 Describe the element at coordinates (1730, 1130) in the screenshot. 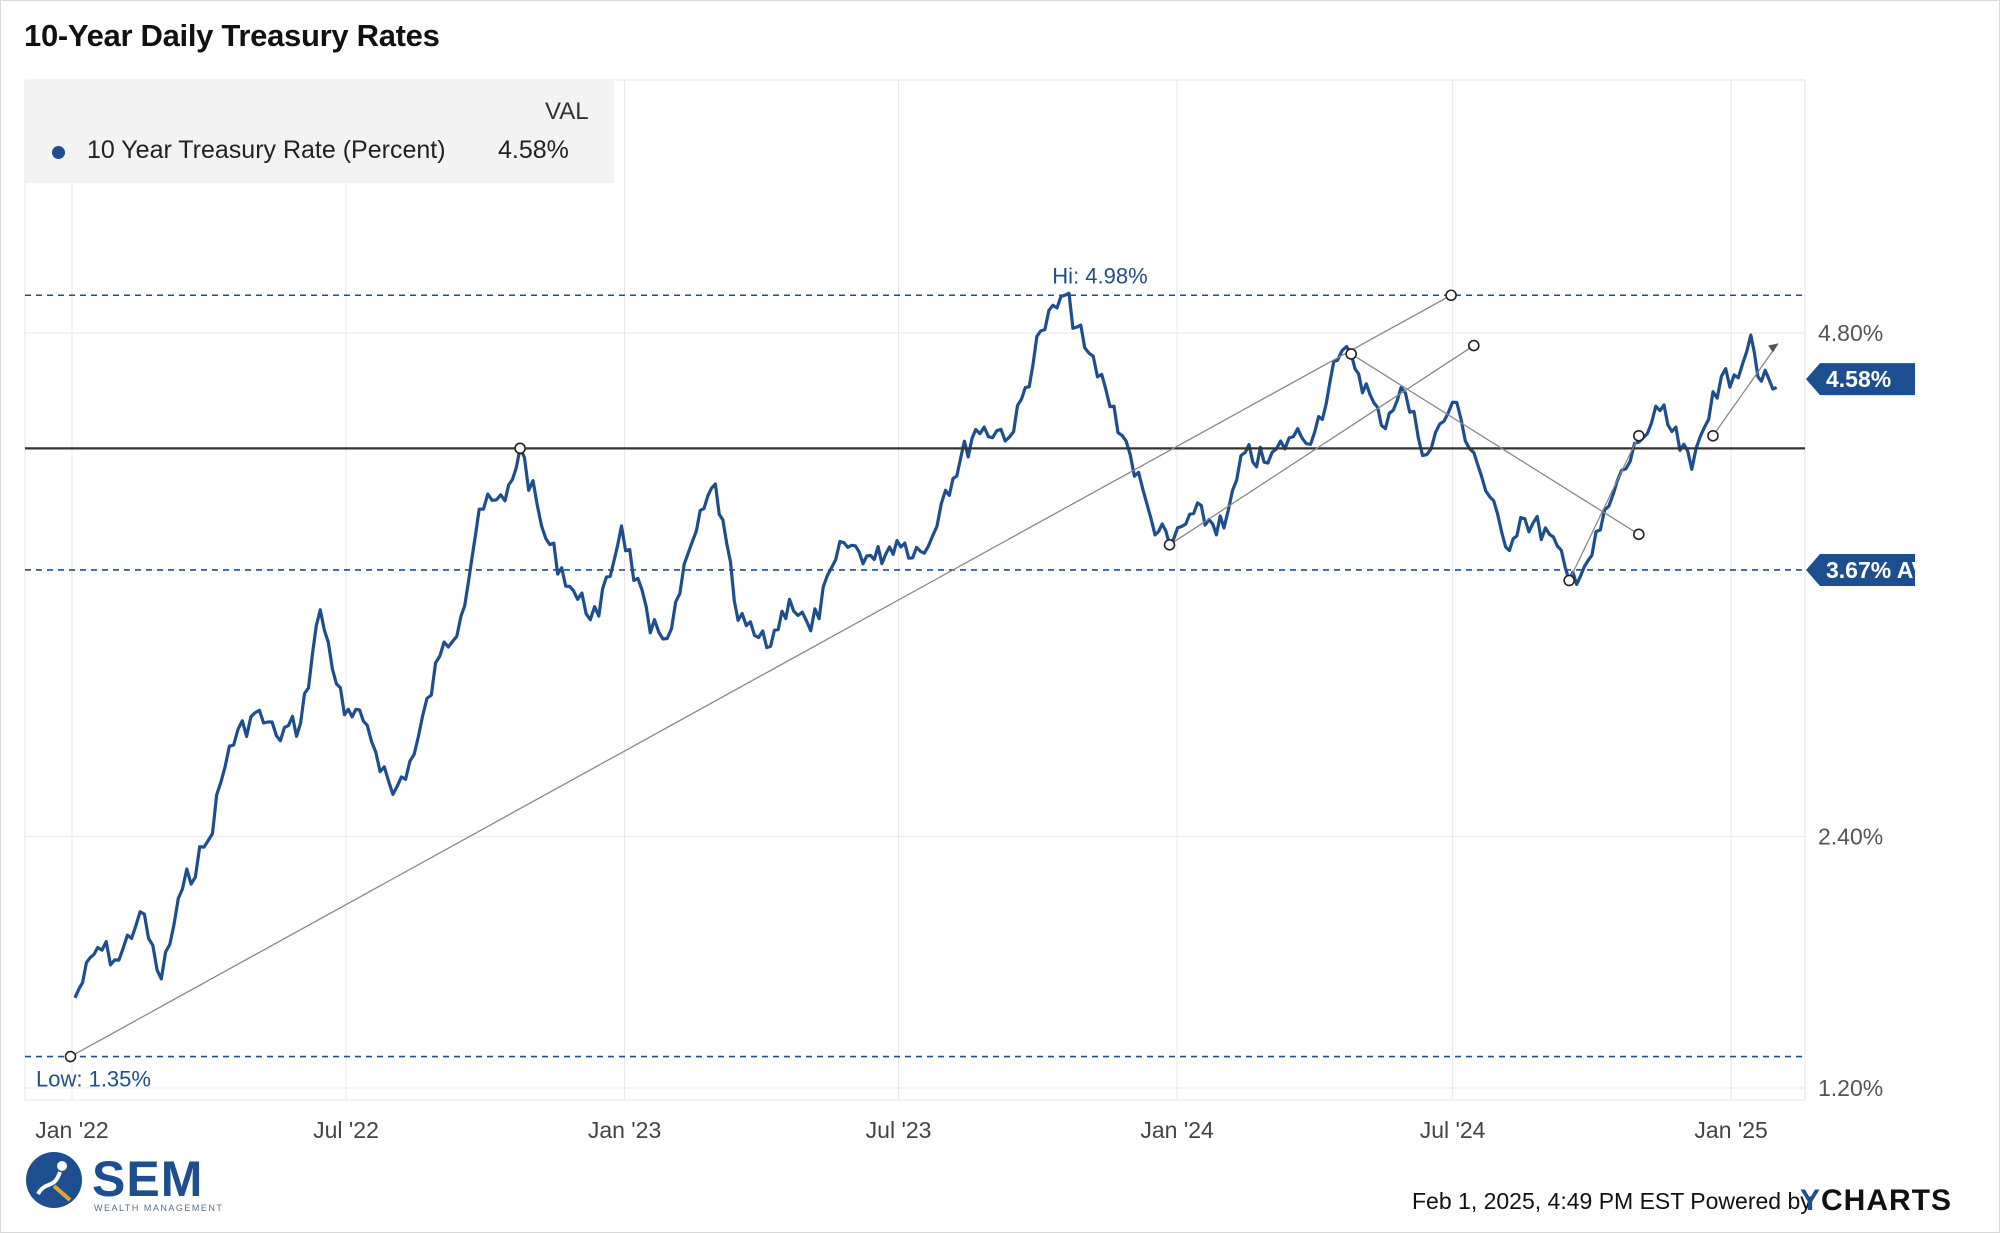

I see `x-tick-label: Jan '25` at that location.